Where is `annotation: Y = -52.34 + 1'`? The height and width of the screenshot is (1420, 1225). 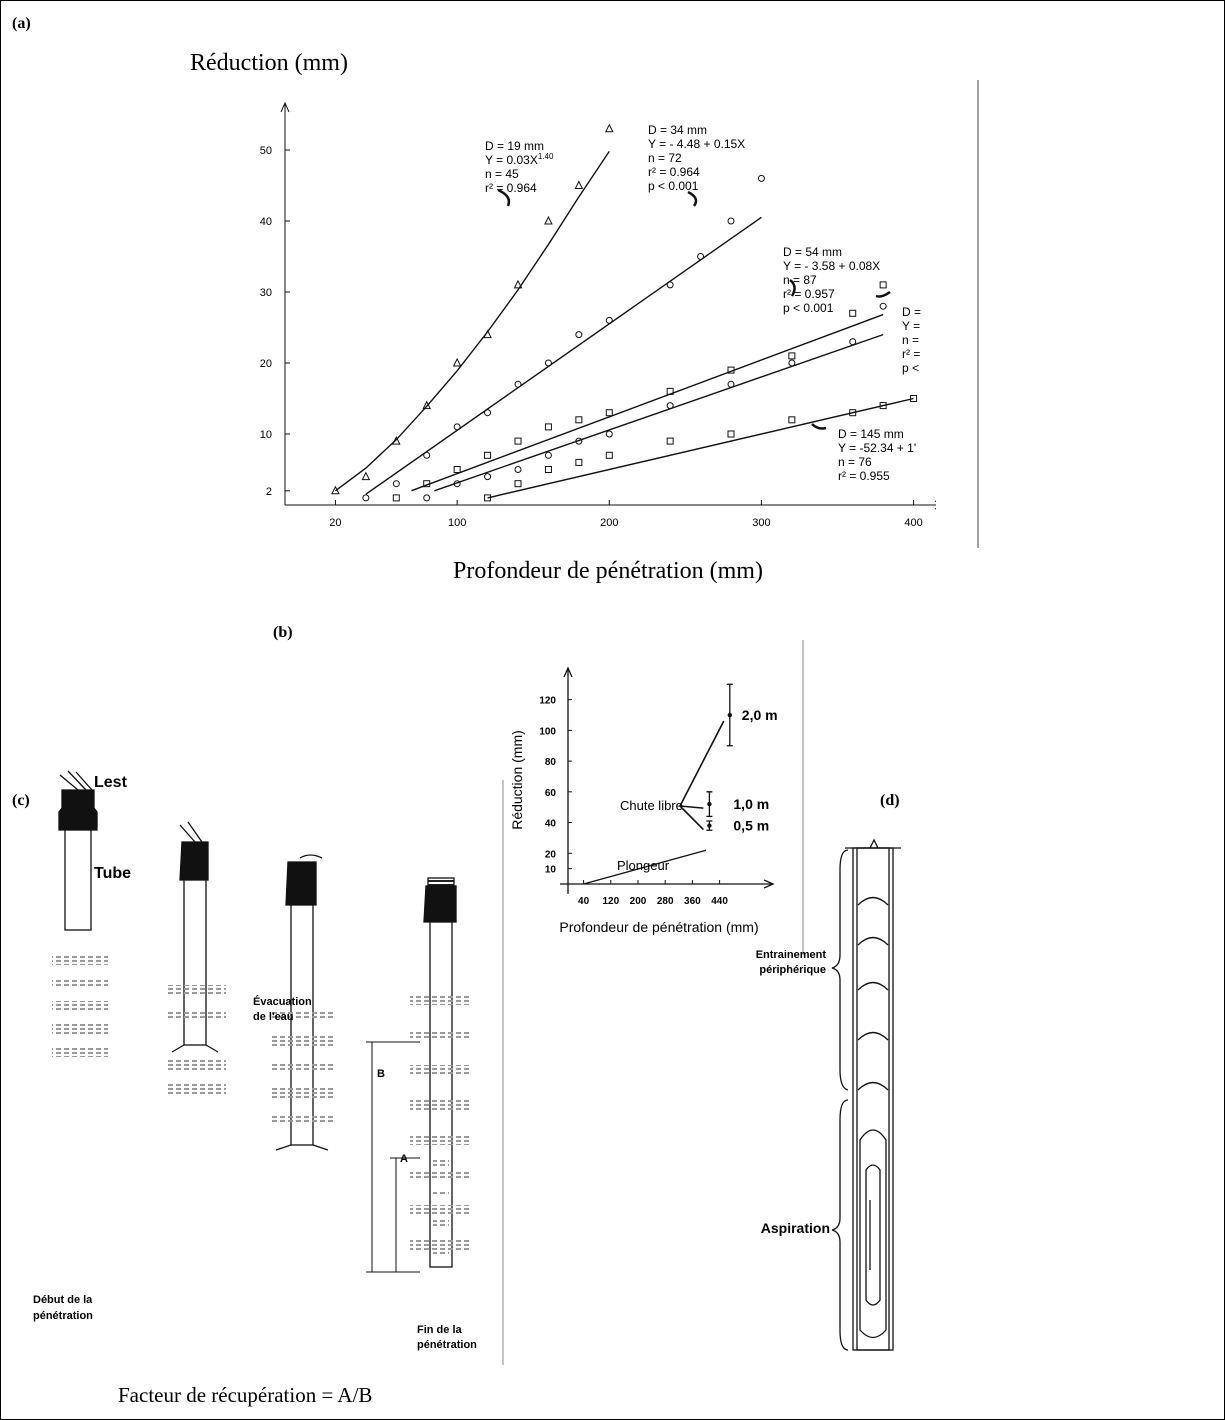 annotation: Y = -52.34 + 1' is located at coordinates (877, 448).